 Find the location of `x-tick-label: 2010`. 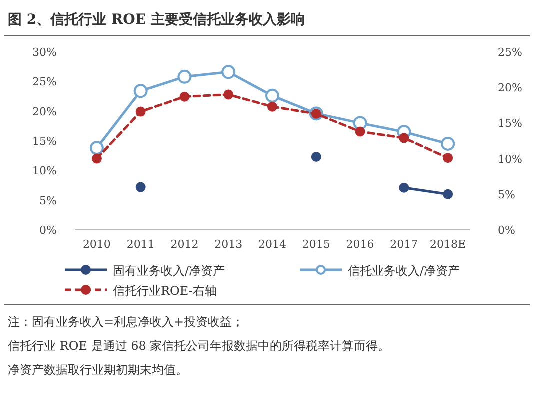

x-tick-label: 2010 is located at coordinates (96, 244).